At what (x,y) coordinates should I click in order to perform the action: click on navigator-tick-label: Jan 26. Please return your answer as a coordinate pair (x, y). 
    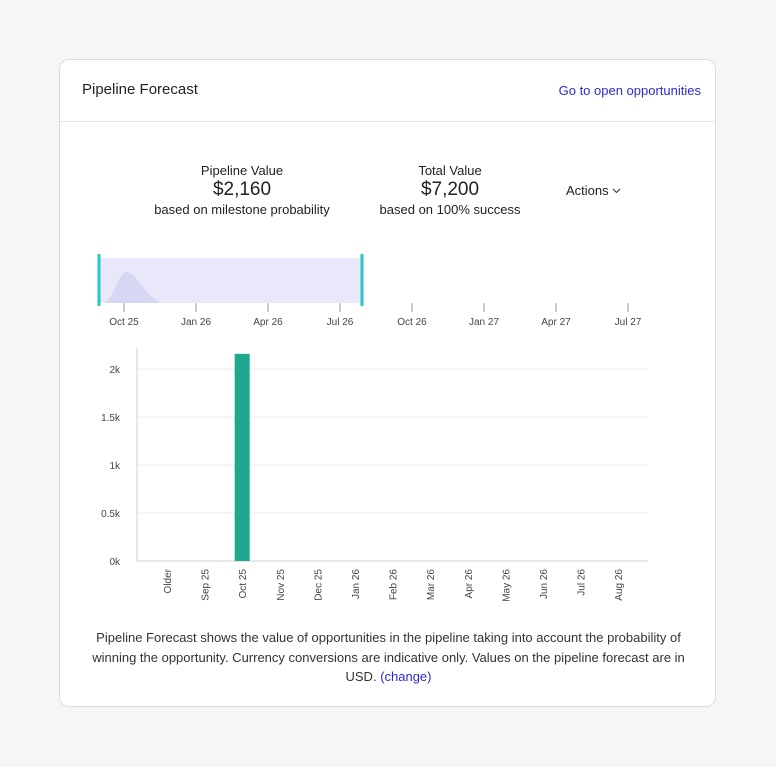
    Looking at the image, I should click on (196, 322).